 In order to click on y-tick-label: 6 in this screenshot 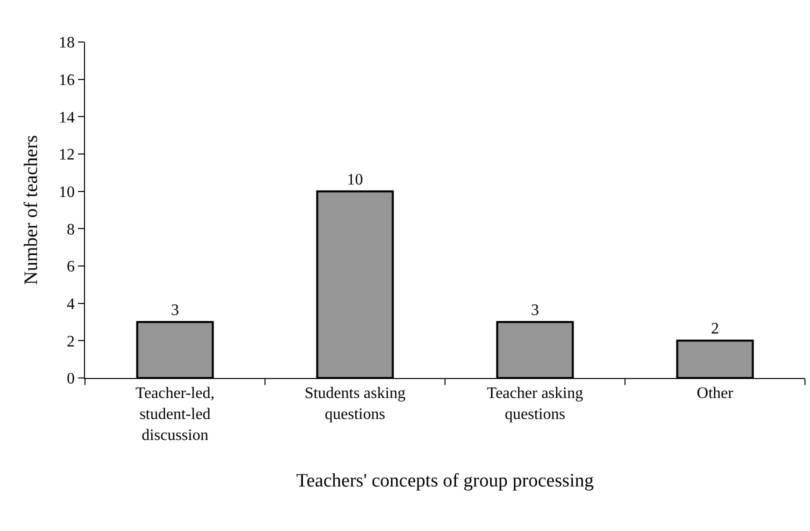, I will do `click(70, 267)`.